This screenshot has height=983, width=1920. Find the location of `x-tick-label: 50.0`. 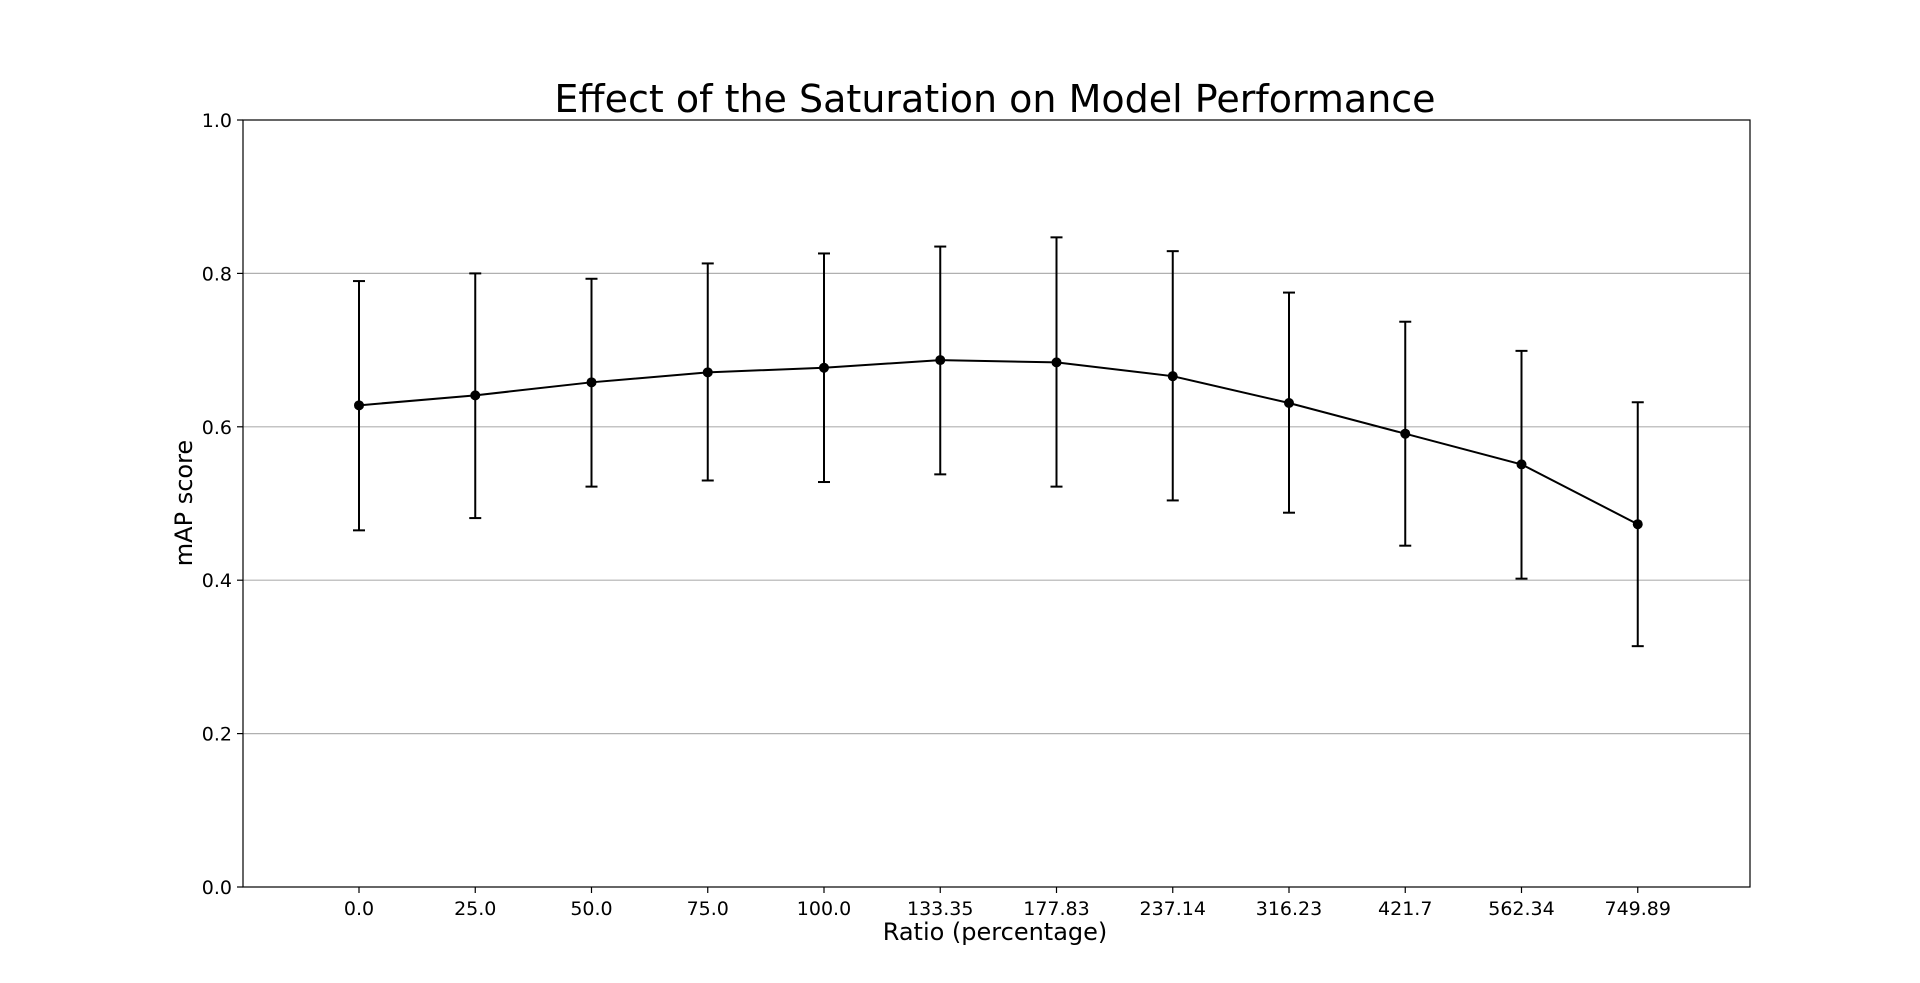

x-tick-label: 50.0 is located at coordinates (591, 909).